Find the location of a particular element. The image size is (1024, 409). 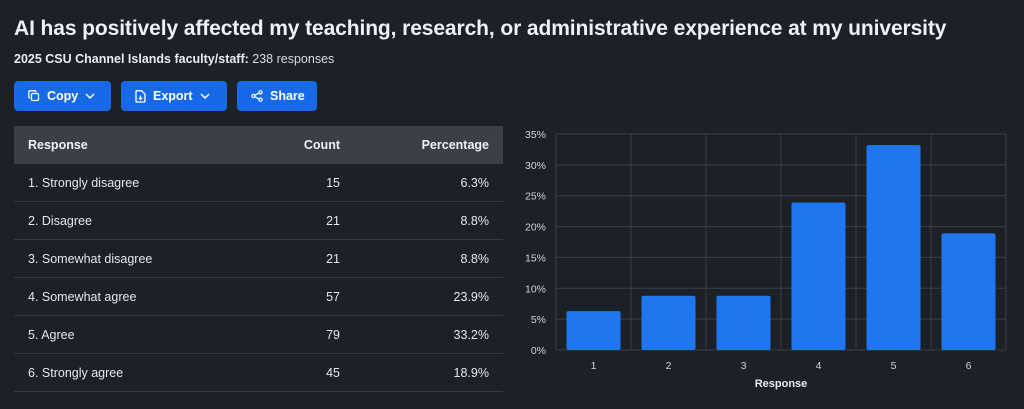

toolbar: Copy Export Sh is located at coordinates (165, 96).